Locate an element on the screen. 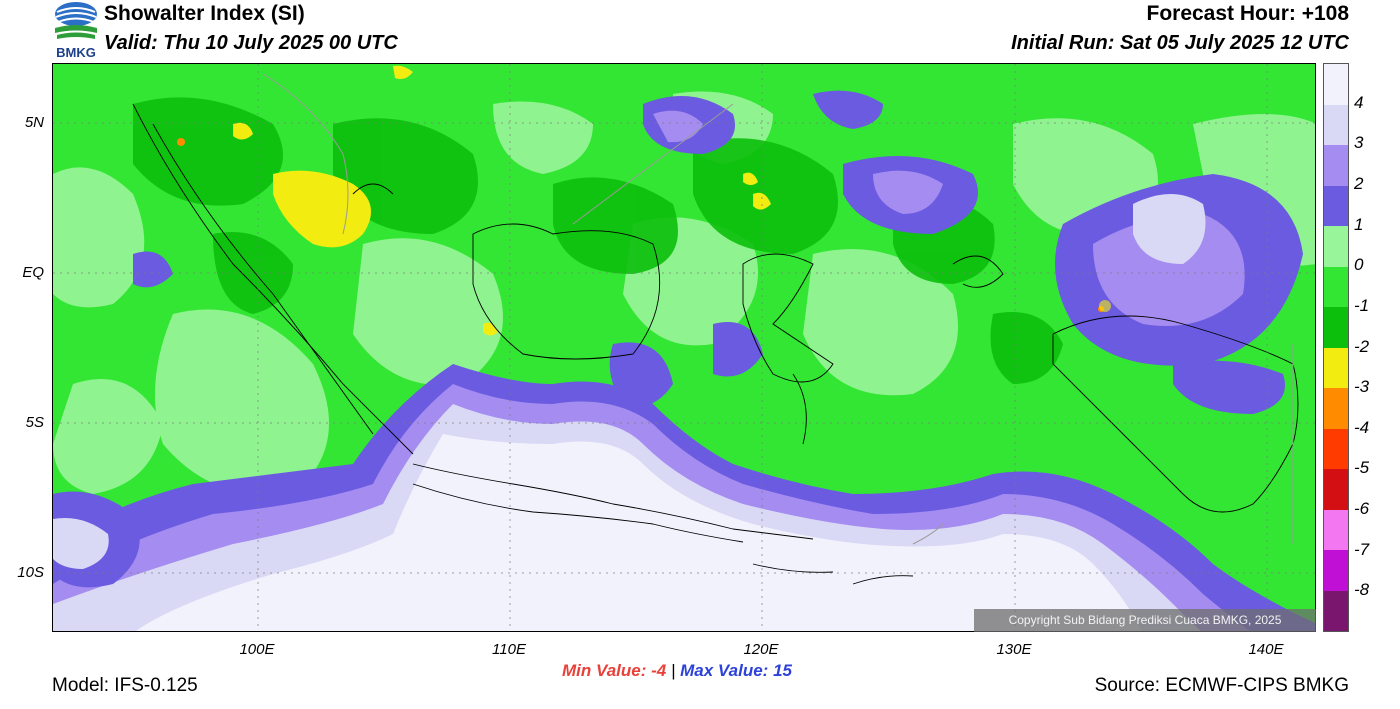 This screenshot has width=1400, height=709. min-value: -4 is located at coordinates (659, 670).